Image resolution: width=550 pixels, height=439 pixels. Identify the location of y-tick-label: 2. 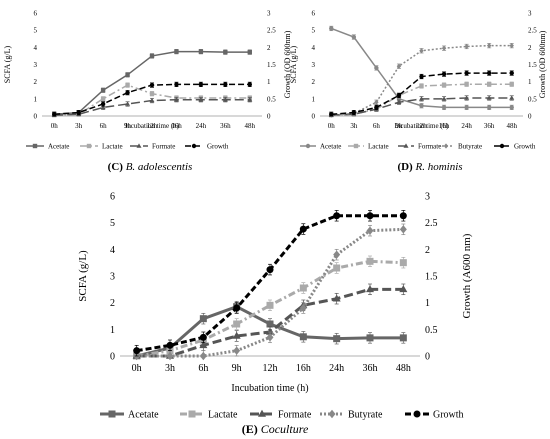
(36, 82).